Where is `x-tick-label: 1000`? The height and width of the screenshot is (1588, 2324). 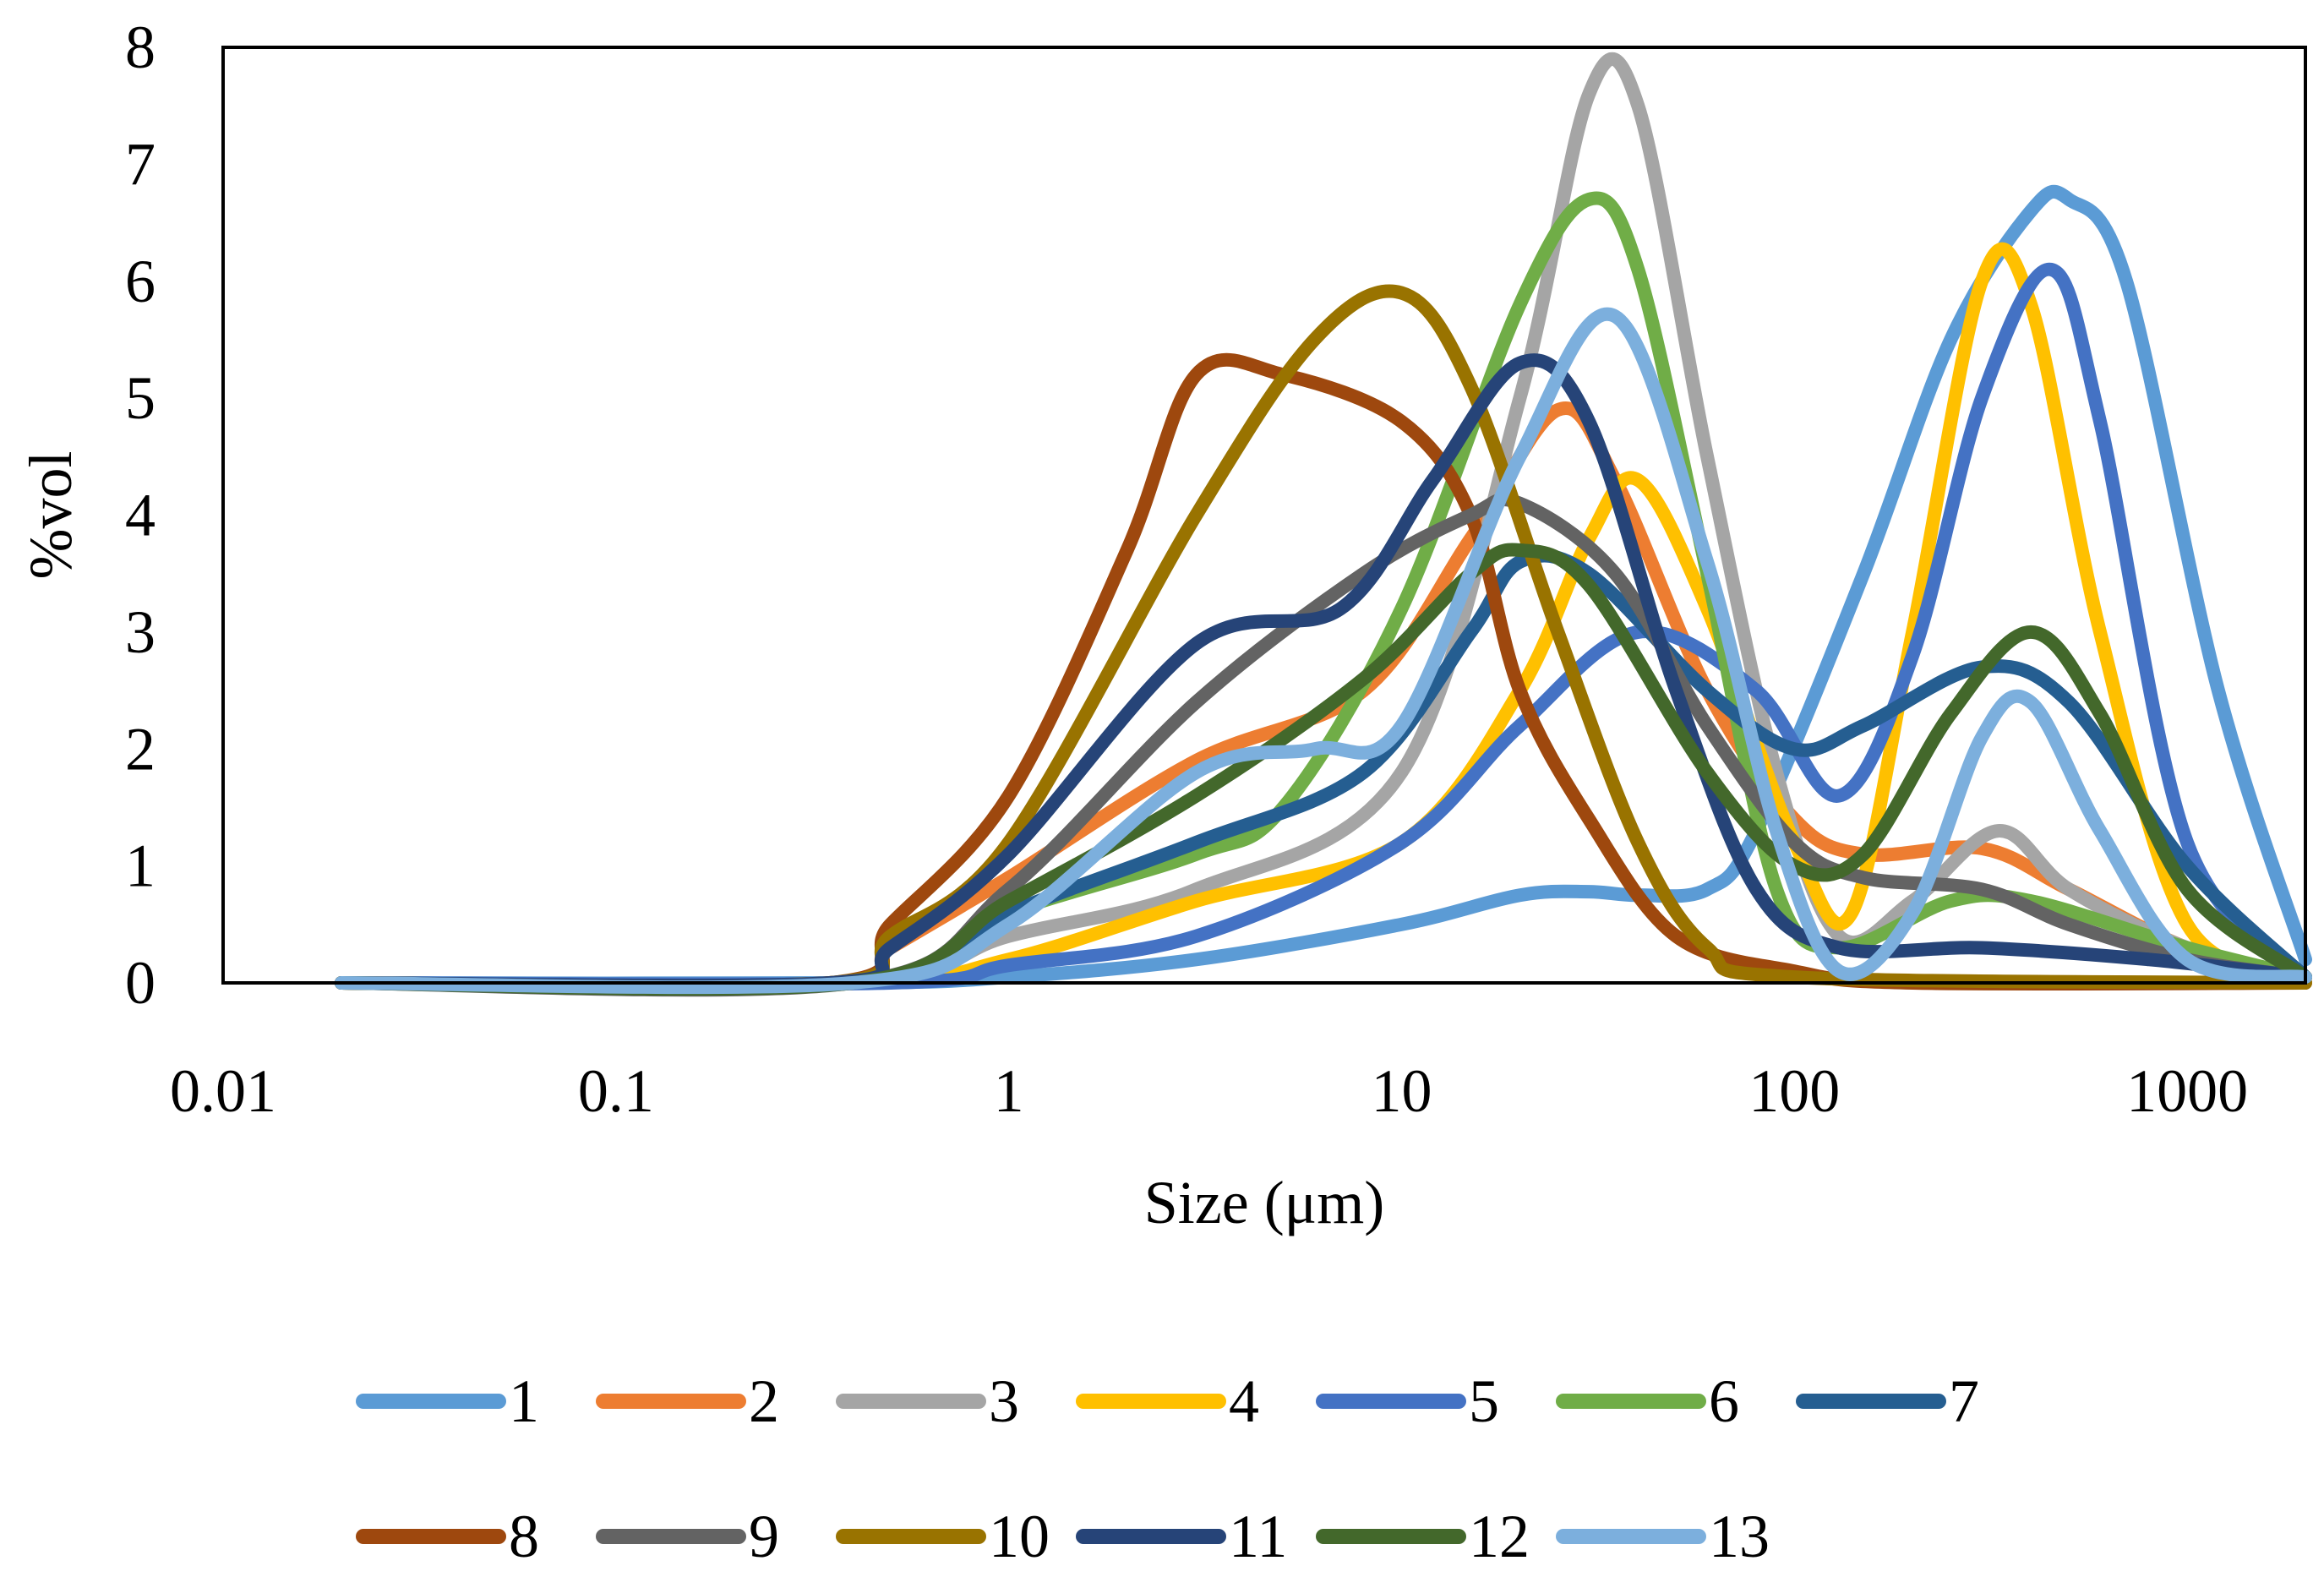
x-tick-label: 1000 is located at coordinates (2187, 1091).